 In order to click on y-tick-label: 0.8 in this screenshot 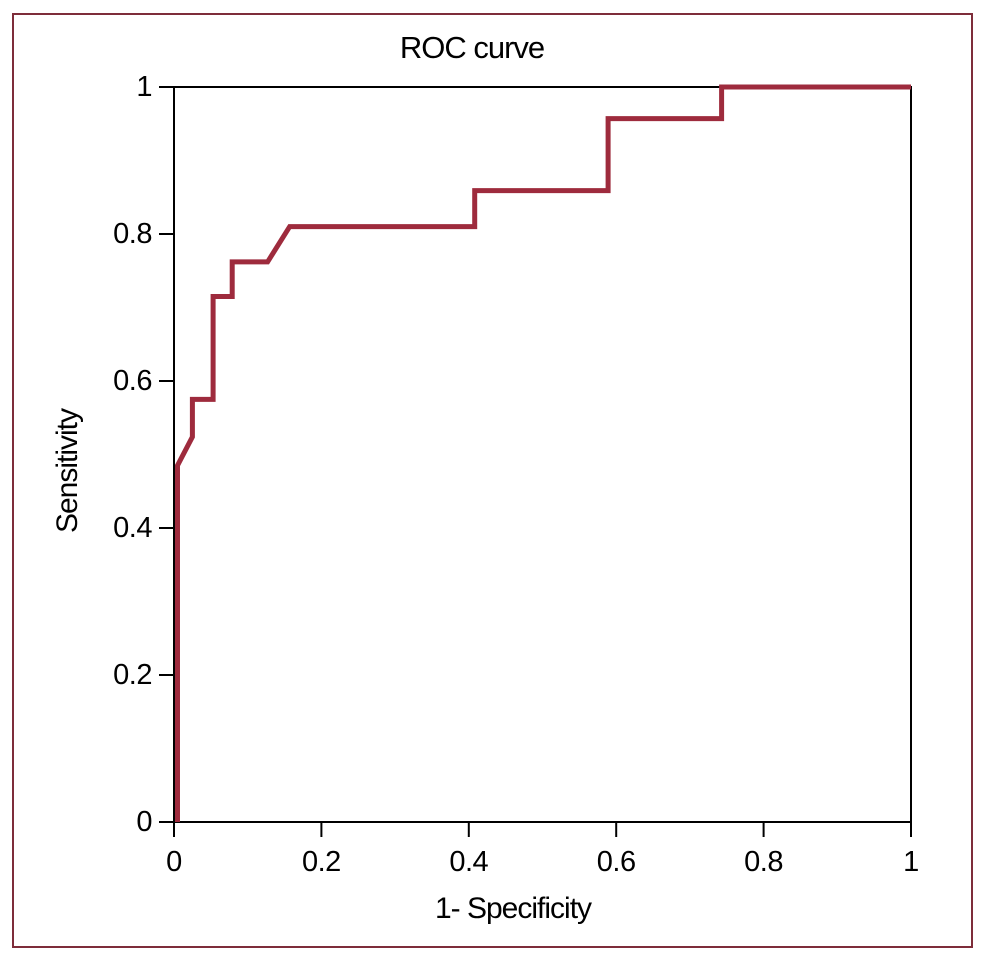, I will do `click(132, 234)`.